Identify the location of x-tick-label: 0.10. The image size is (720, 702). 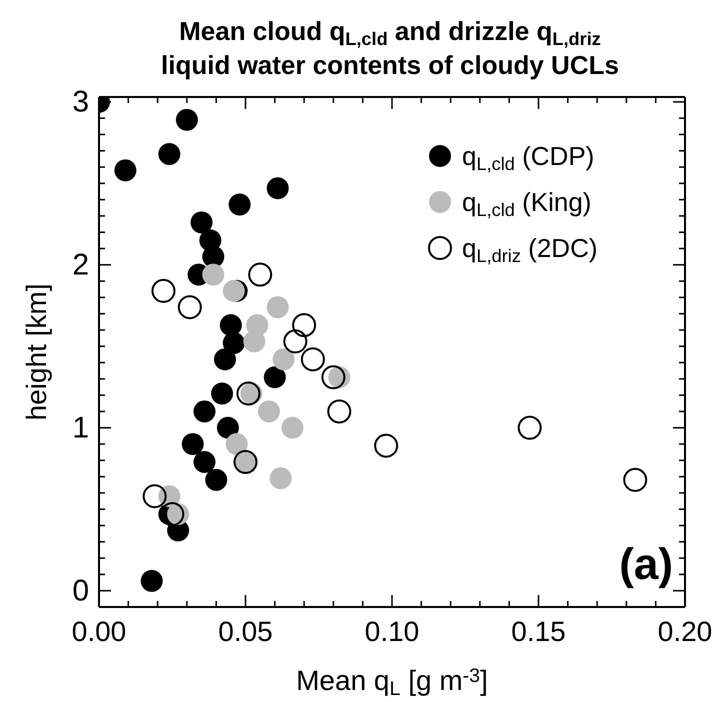
(392, 631).